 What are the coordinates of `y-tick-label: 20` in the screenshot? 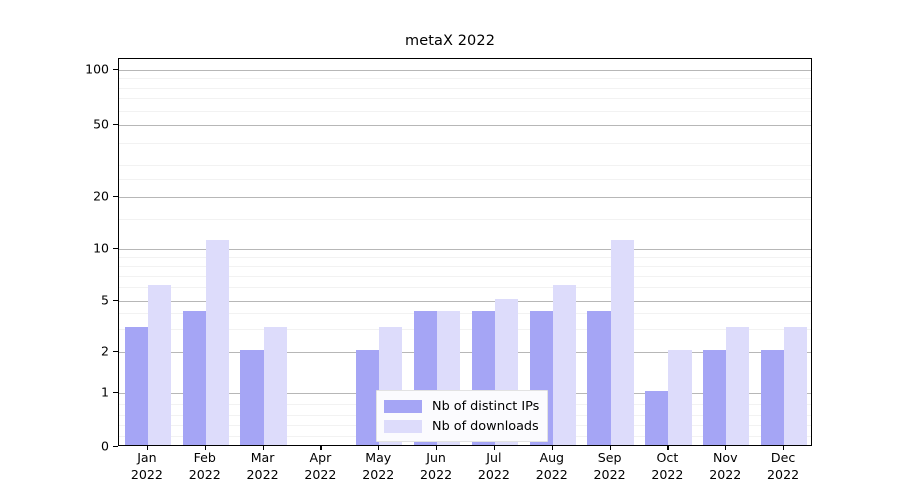 It's located at (101, 196).